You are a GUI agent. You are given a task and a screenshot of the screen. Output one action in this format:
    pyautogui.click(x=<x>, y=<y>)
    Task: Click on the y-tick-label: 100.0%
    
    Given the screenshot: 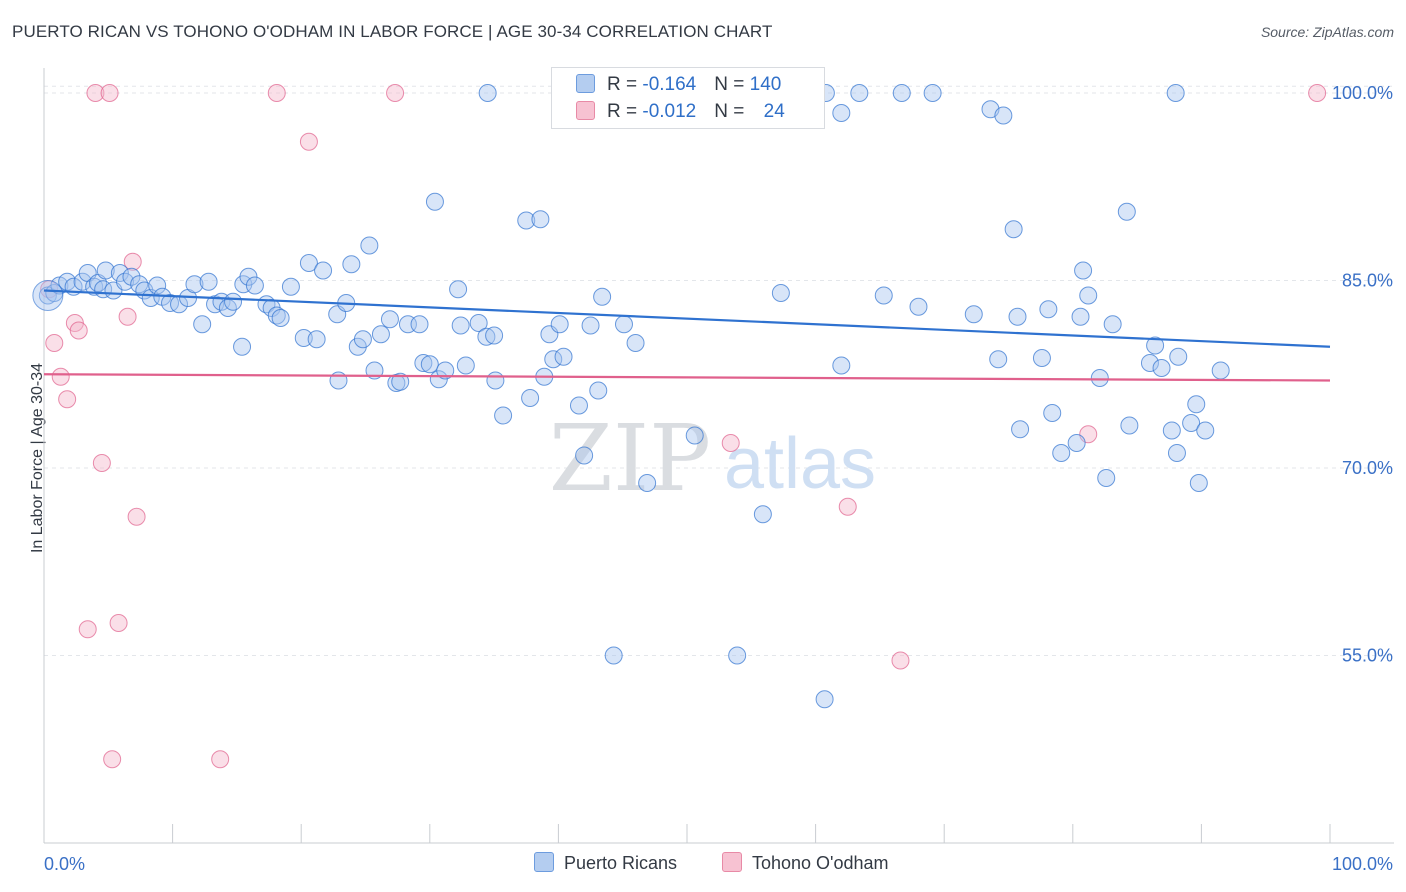 What is the action you would take?
    pyautogui.click(x=1362, y=93)
    